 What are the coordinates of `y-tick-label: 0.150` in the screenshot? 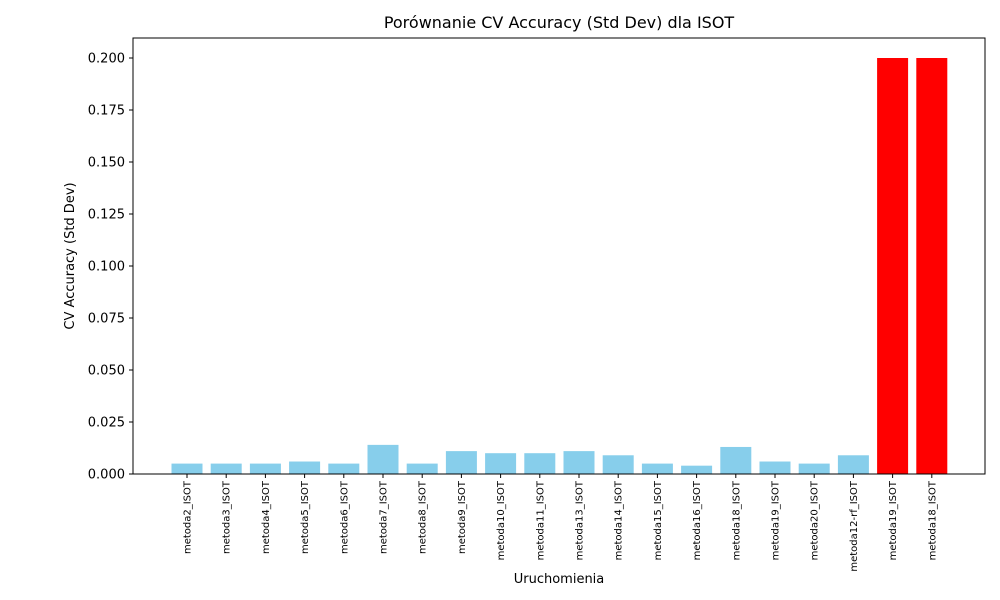 It's located at (106, 163).